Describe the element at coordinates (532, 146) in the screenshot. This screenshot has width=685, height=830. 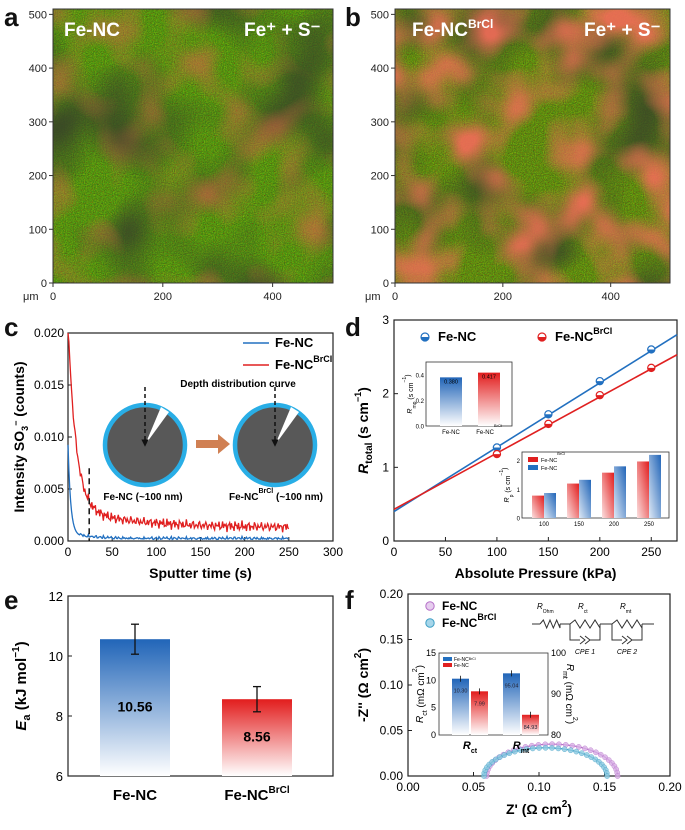
I see `map-b` at that location.